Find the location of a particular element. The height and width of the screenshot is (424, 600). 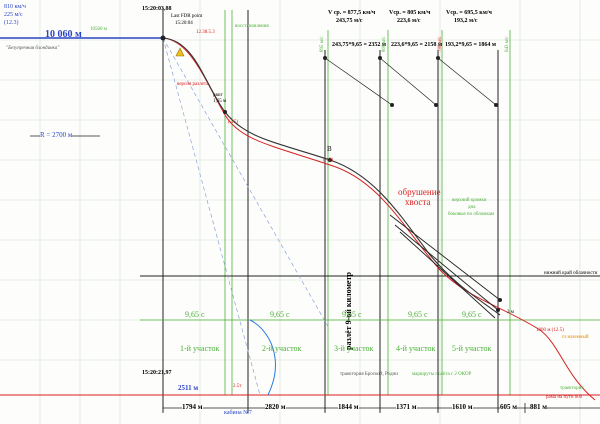

trajectory-end-label: траектория is located at coordinates (572, 388).